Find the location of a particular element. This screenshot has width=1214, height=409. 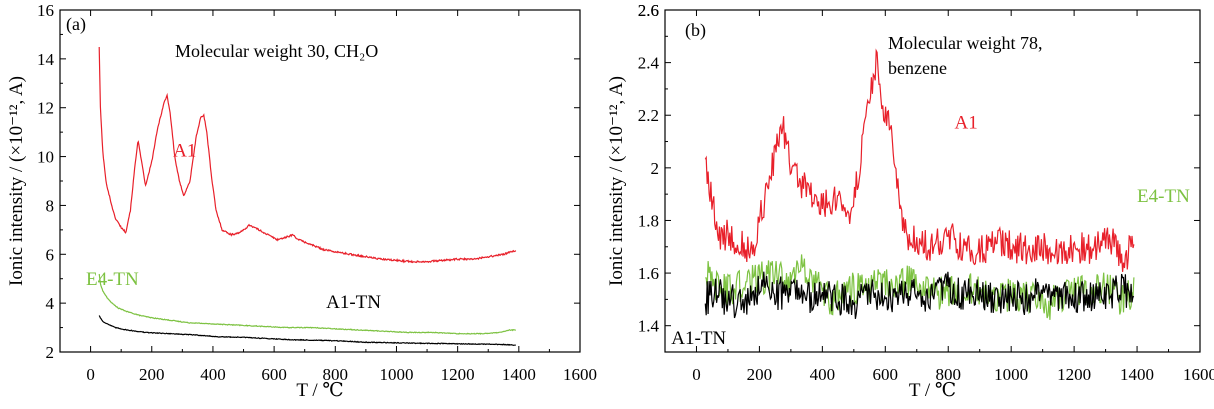

annotation-text: Molecular weight 78, is located at coordinates (965, 43).